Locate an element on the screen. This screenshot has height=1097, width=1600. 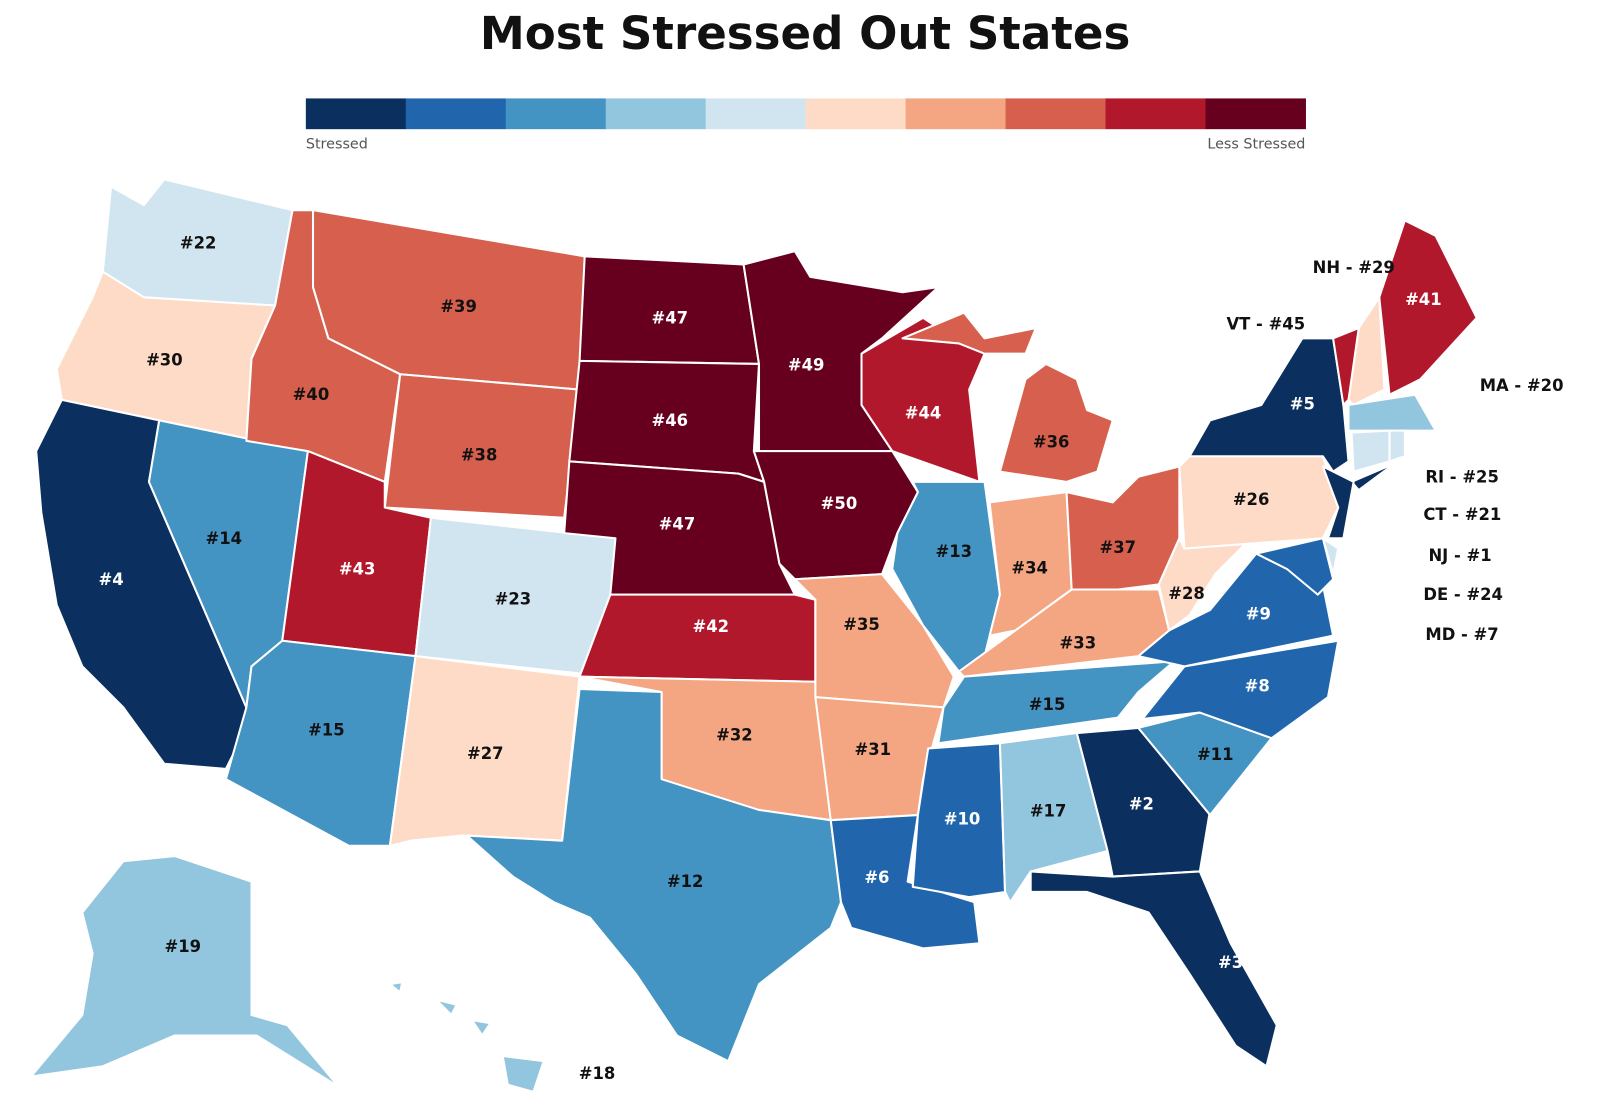
state-callout: NJ - #1 is located at coordinates (1459, 555).